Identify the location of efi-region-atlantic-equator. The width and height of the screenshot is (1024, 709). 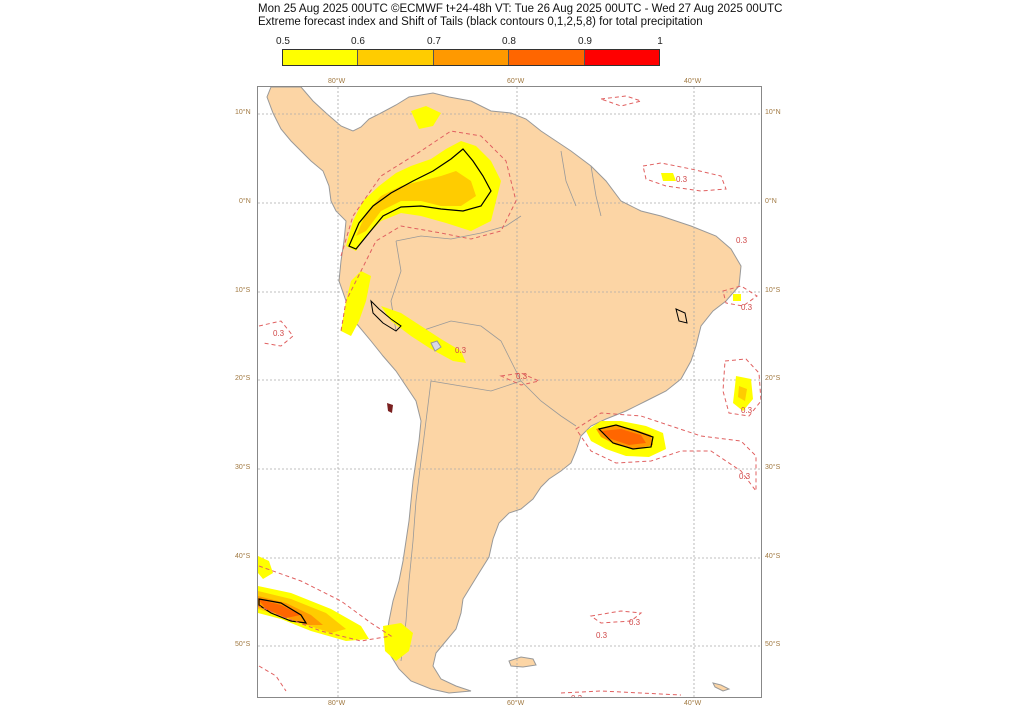
(668, 177).